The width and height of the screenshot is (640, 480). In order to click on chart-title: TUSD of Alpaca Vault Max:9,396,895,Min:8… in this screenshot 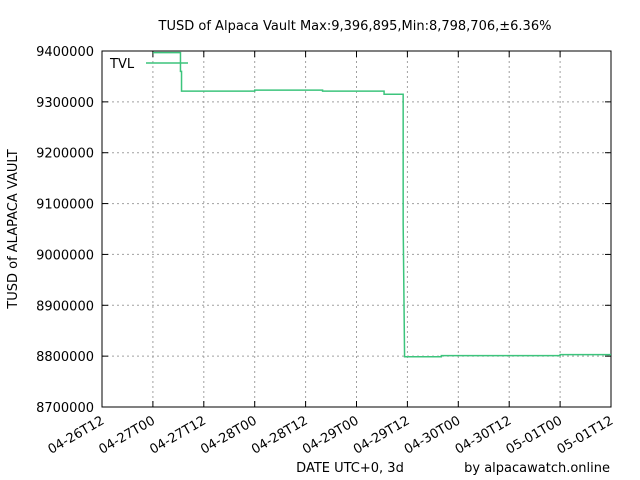, I will do `click(355, 26)`.